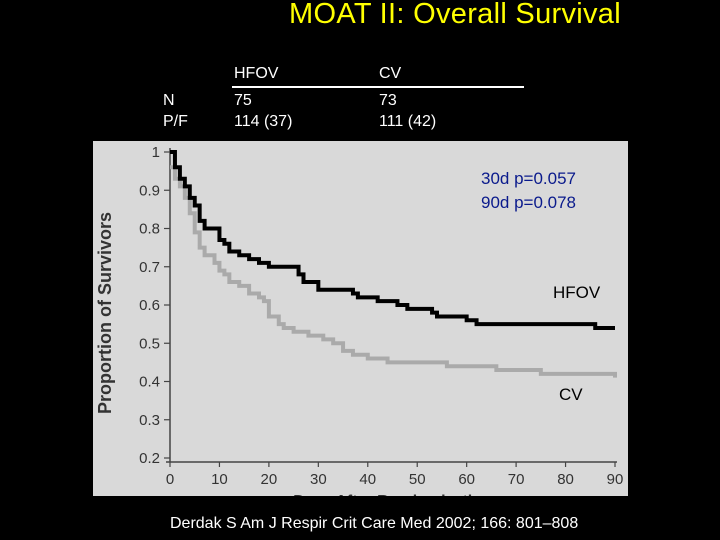 The width and height of the screenshot is (720, 540). What do you see at coordinates (390, 73) in the screenshot?
I see `table-header-cv: CV` at bounding box center [390, 73].